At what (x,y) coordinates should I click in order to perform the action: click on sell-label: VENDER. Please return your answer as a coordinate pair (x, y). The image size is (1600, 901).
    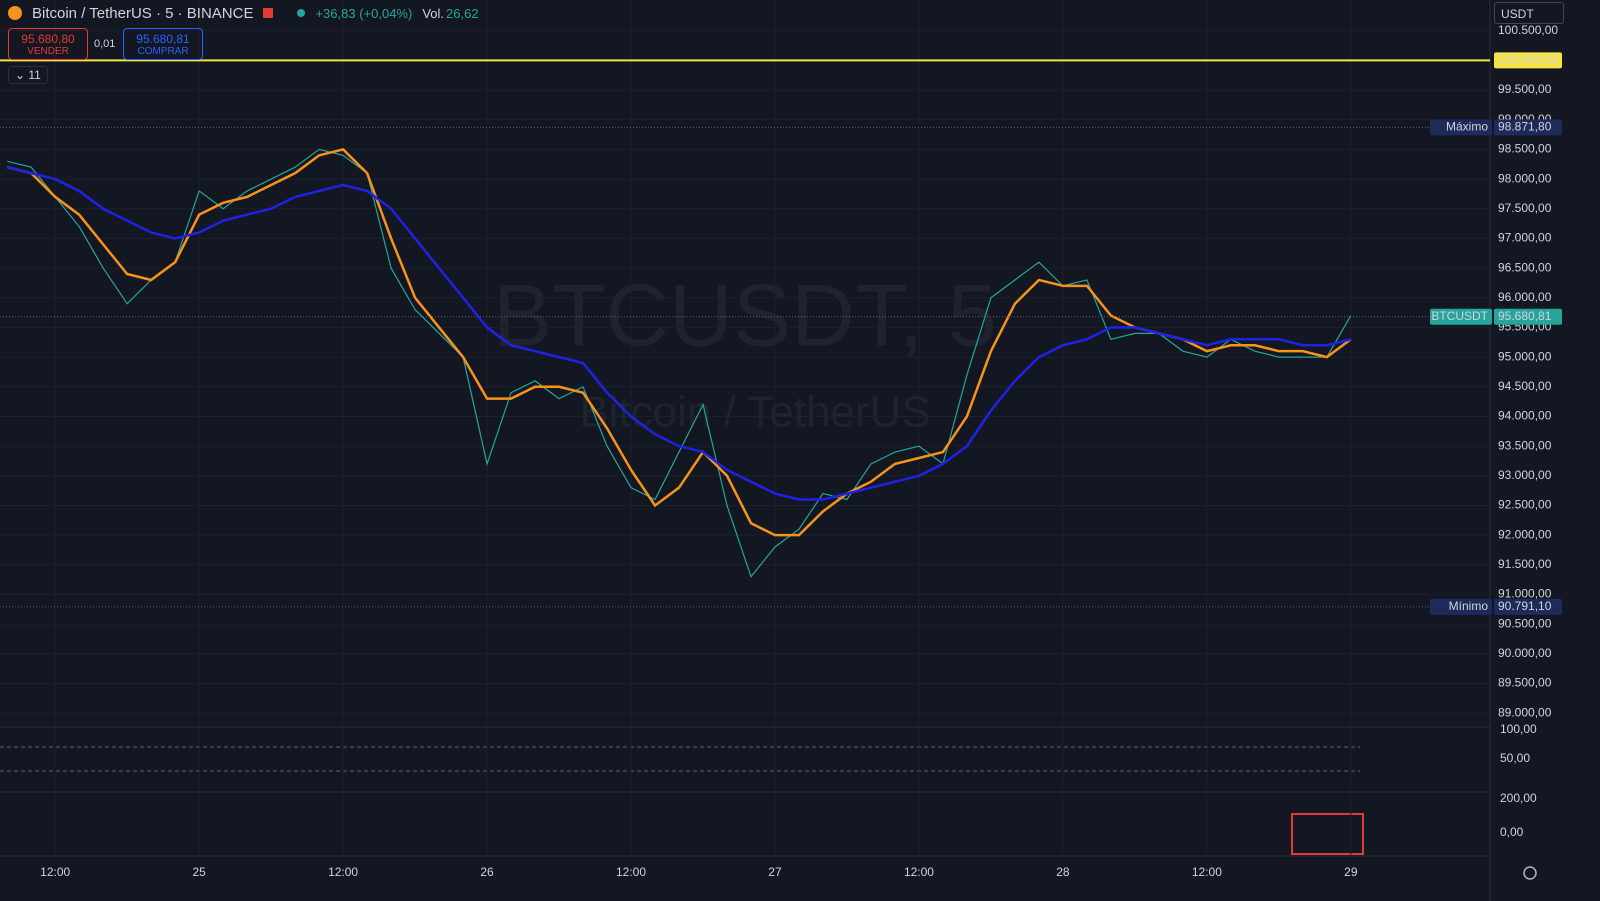
    Looking at the image, I should click on (48, 51).